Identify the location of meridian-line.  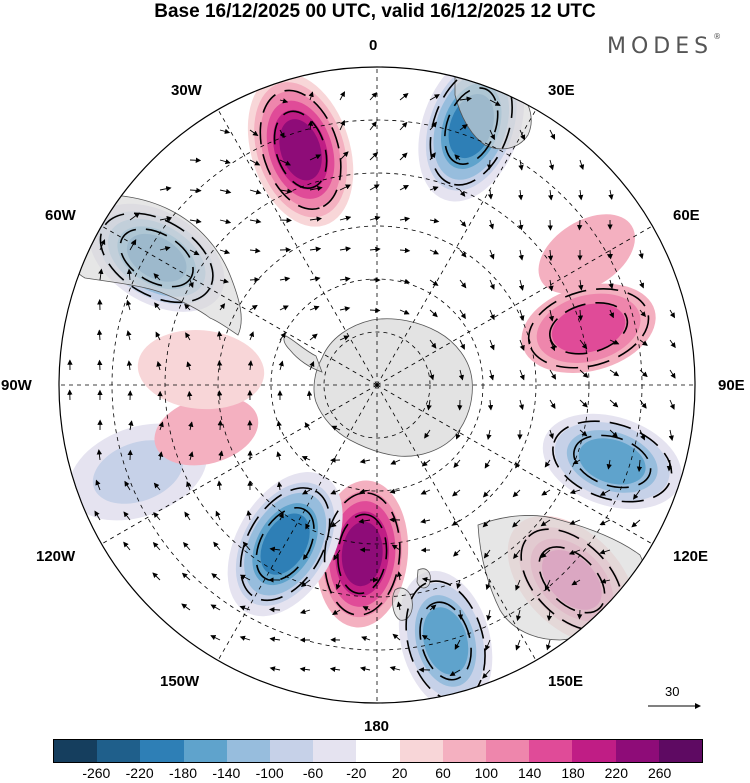
(239, 464).